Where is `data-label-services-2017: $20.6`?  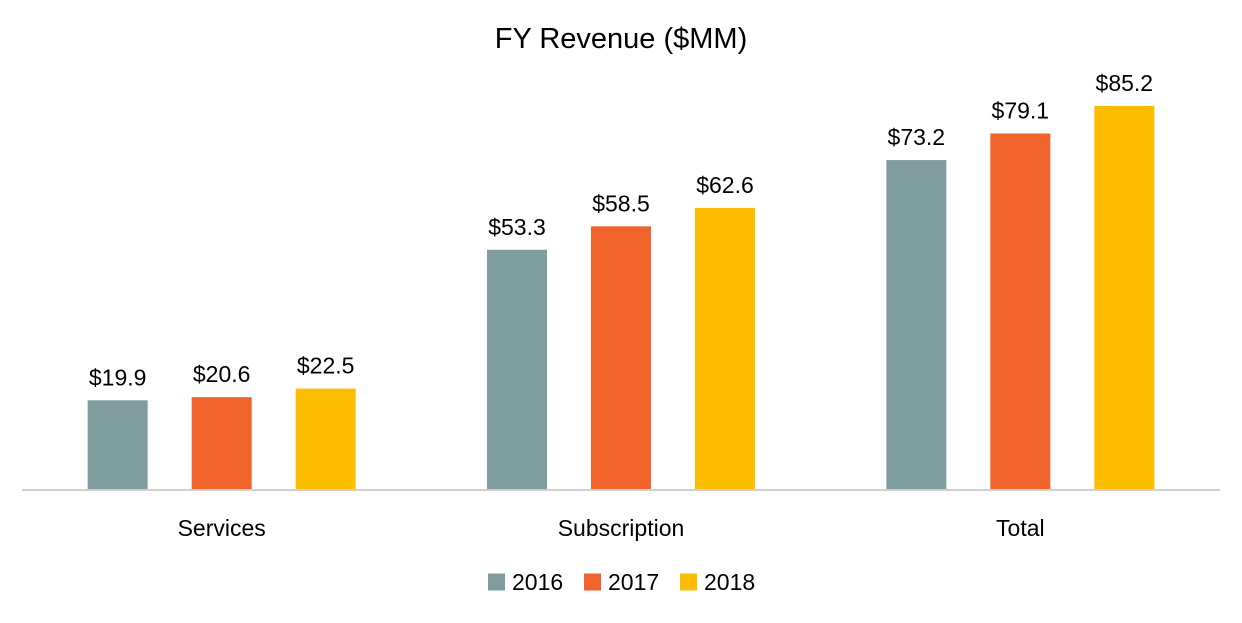 data-label-services-2017: $20.6 is located at coordinates (222, 374).